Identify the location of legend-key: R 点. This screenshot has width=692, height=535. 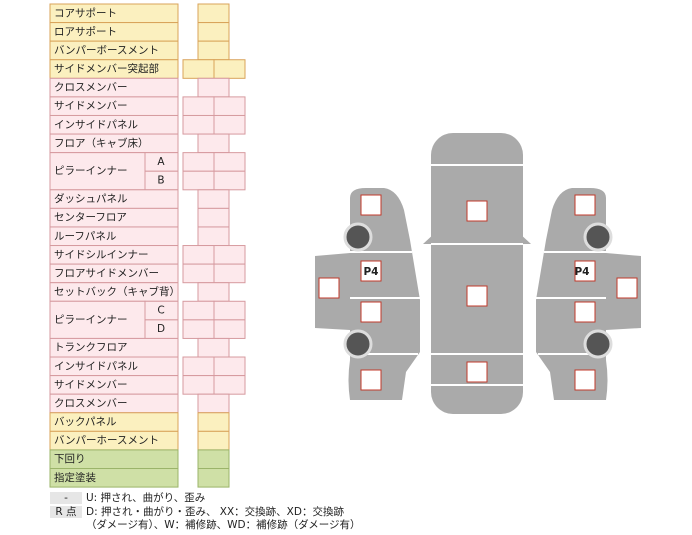
(65, 512).